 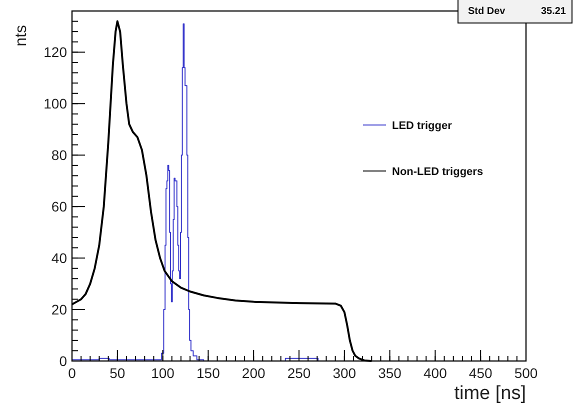 What do you see at coordinates (59, 258) in the screenshot?
I see `y-tick-label: 40` at bounding box center [59, 258].